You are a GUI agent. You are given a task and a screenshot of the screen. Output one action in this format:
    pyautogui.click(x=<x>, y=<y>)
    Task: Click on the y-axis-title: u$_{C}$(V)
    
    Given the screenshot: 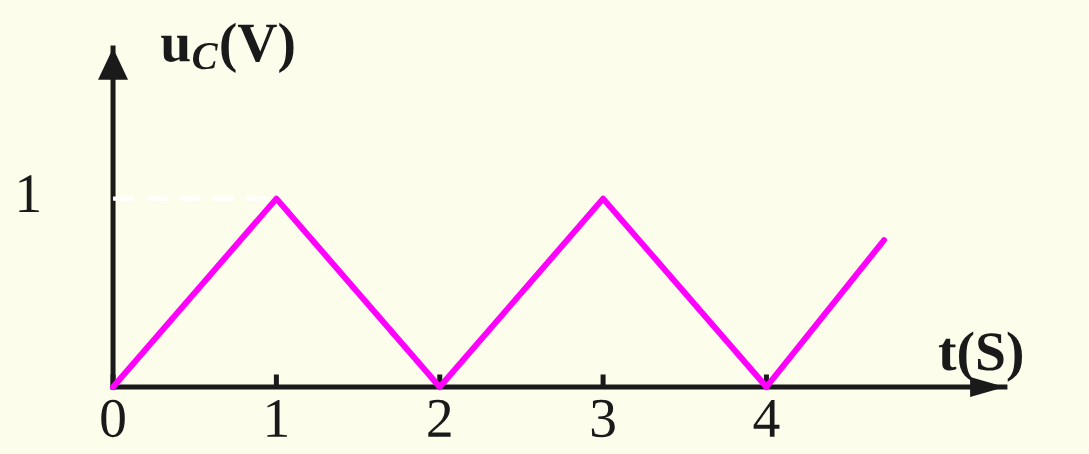 What is the action you would take?
    pyautogui.click(x=227, y=48)
    